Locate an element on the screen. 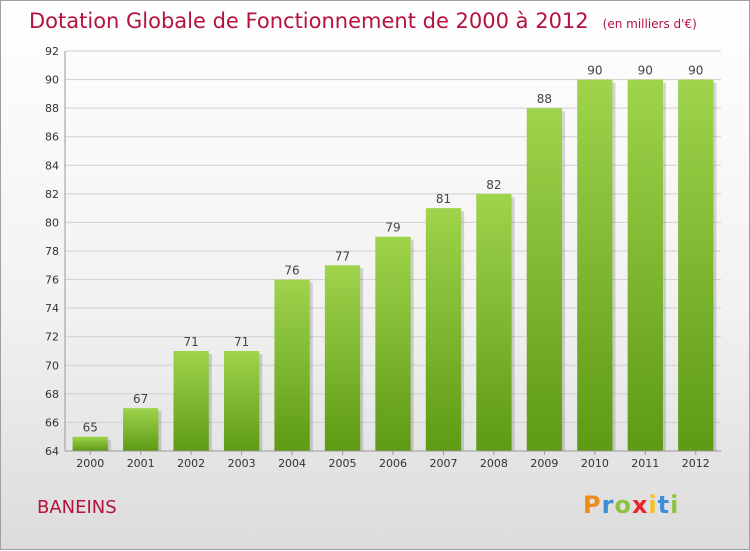 This screenshot has width=750, height=551. y-tick-label: 88 is located at coordinates (52, 108).